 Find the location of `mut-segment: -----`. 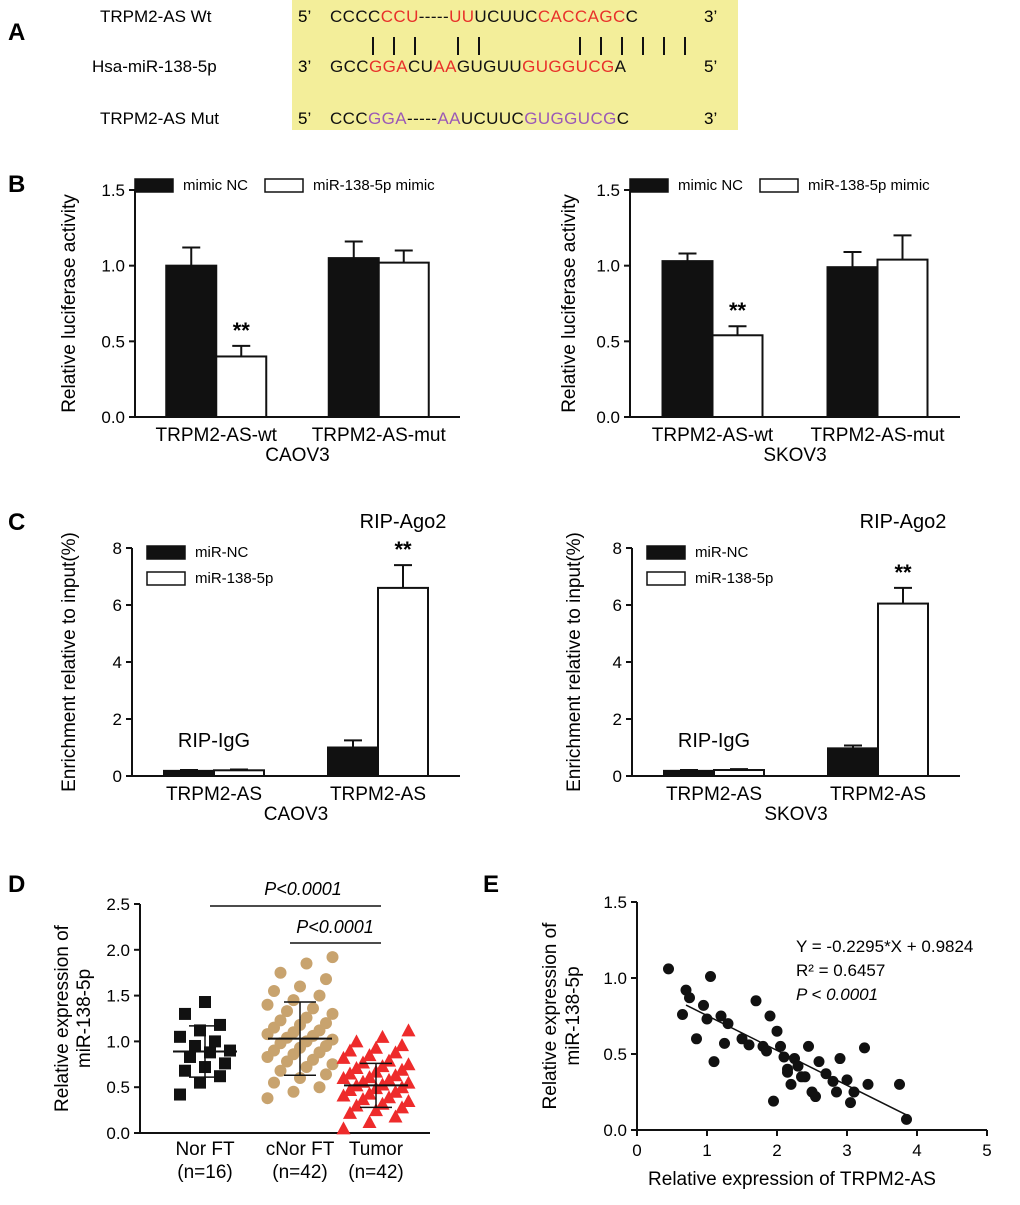

mut-segment: ----- is located at coordinates (422, 118).